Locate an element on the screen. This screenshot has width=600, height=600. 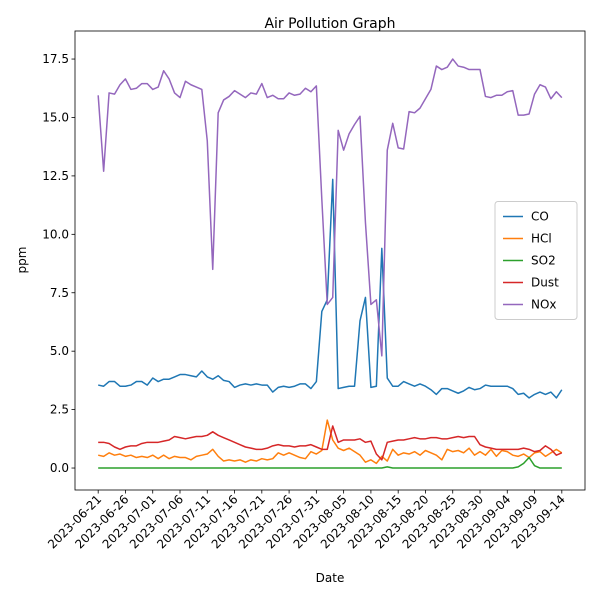
legend-label: NOx is located at coordinates (544, 305).